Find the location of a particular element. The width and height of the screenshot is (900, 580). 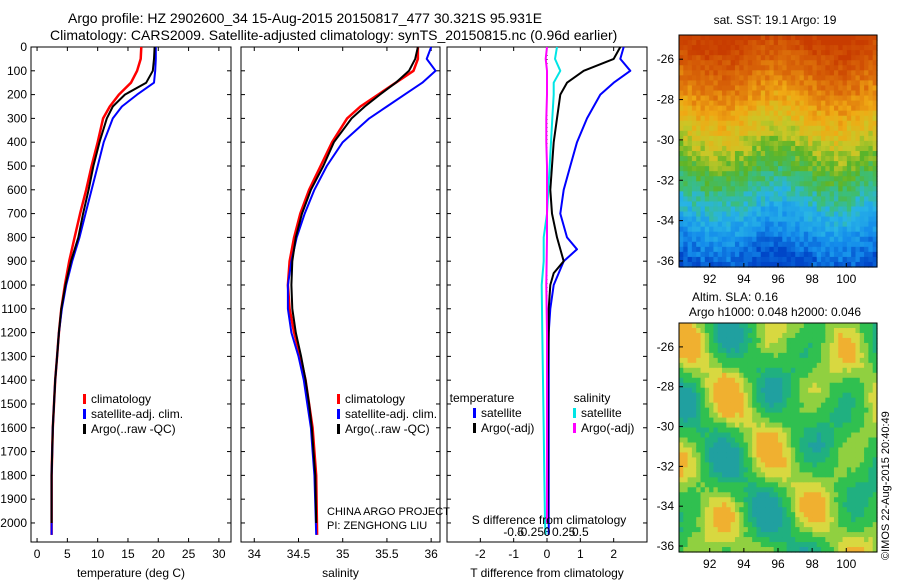

temperature-xtick-label: 20 is located at coordinates (159, 554).